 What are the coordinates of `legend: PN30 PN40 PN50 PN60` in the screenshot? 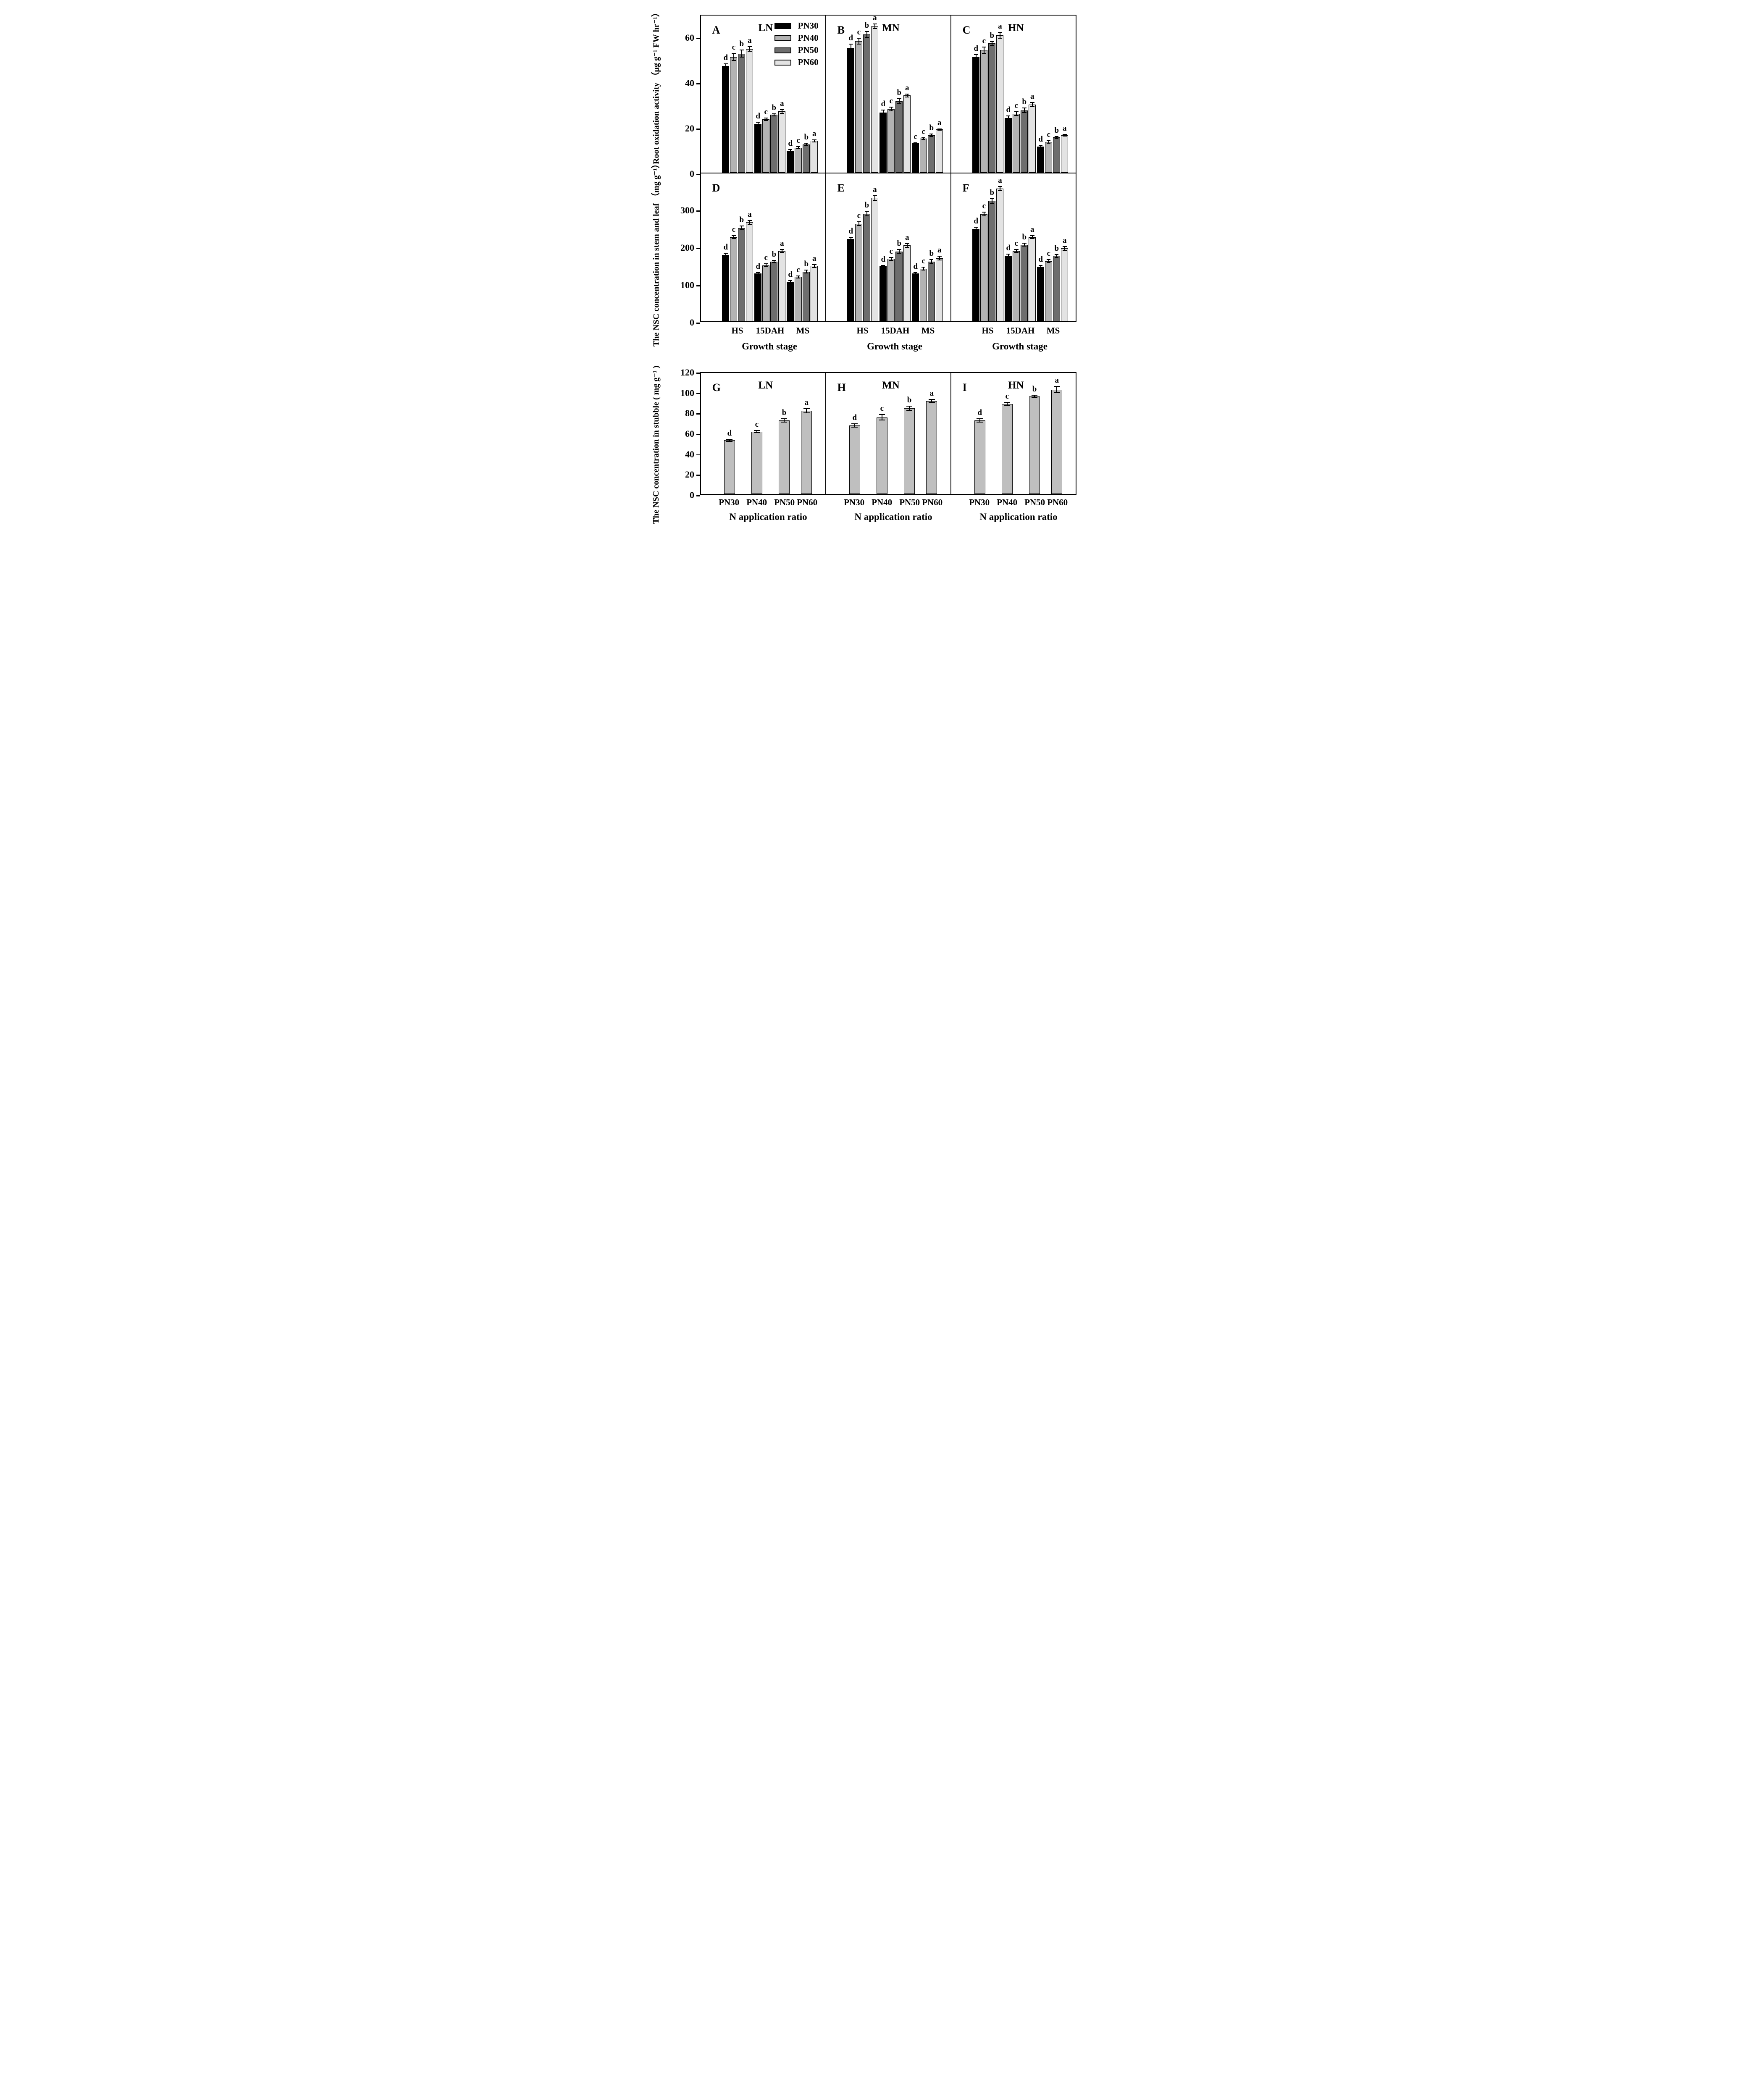 It's located at (796, 45).